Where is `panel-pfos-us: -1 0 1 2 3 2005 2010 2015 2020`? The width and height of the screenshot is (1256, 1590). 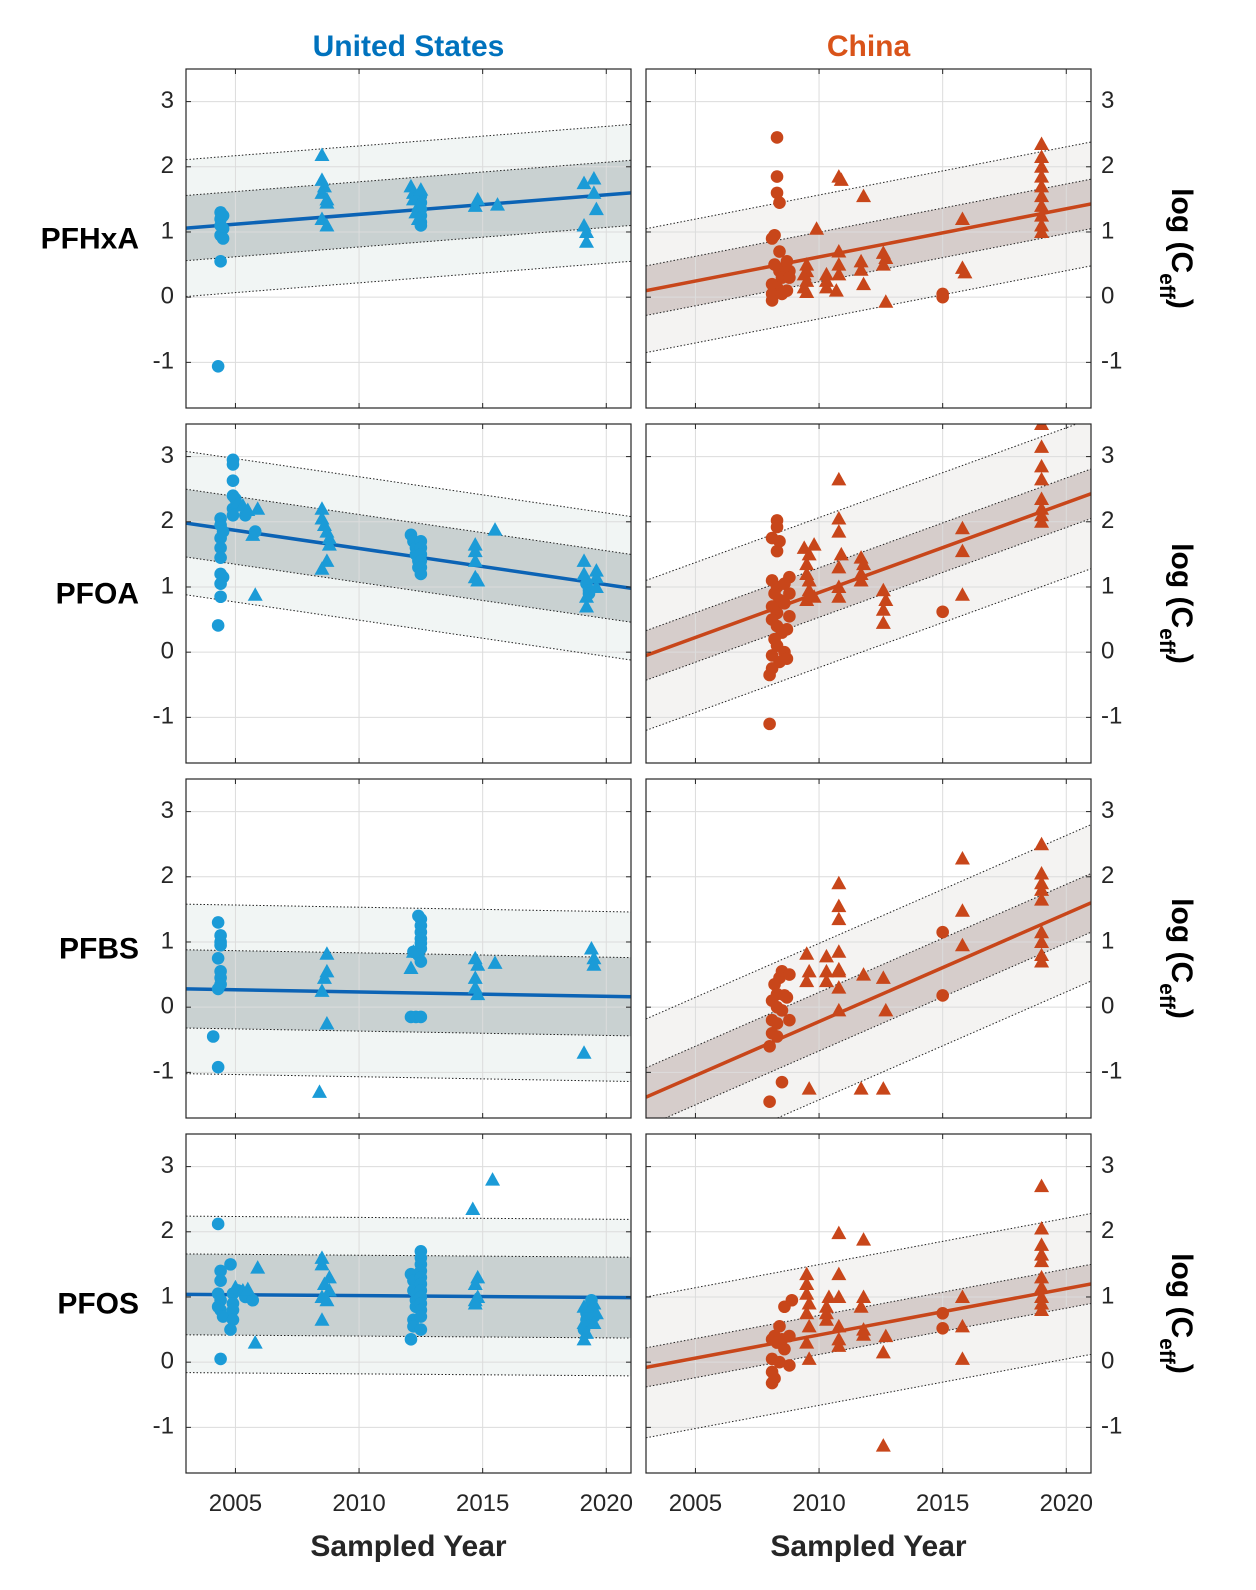 panel-pfos-us: -1 0 1 2 3 2005 2010 2015 2020 is located at coordinates (393, 1325).